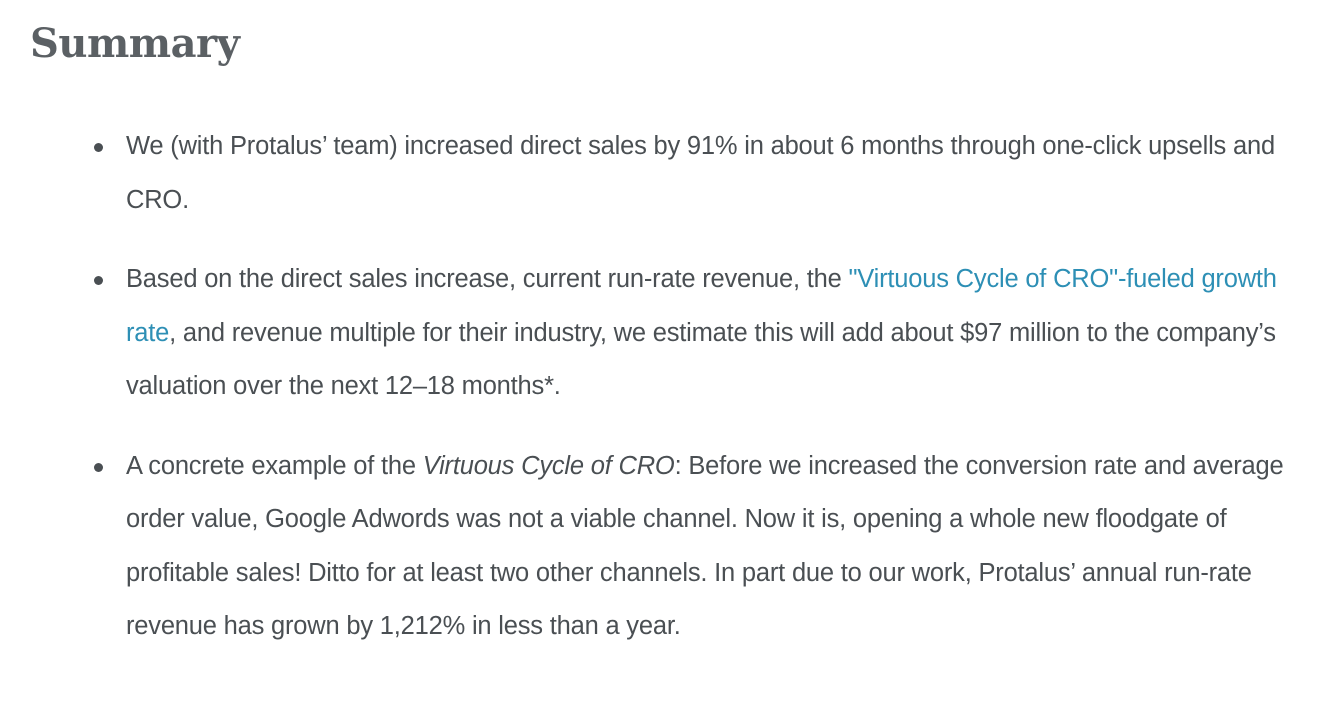 The image size is (1338, 726). Describe the element at coordinates (274, 465) in the screenshot. I see `item-text-before-italic: A concrete example of the` at that location.